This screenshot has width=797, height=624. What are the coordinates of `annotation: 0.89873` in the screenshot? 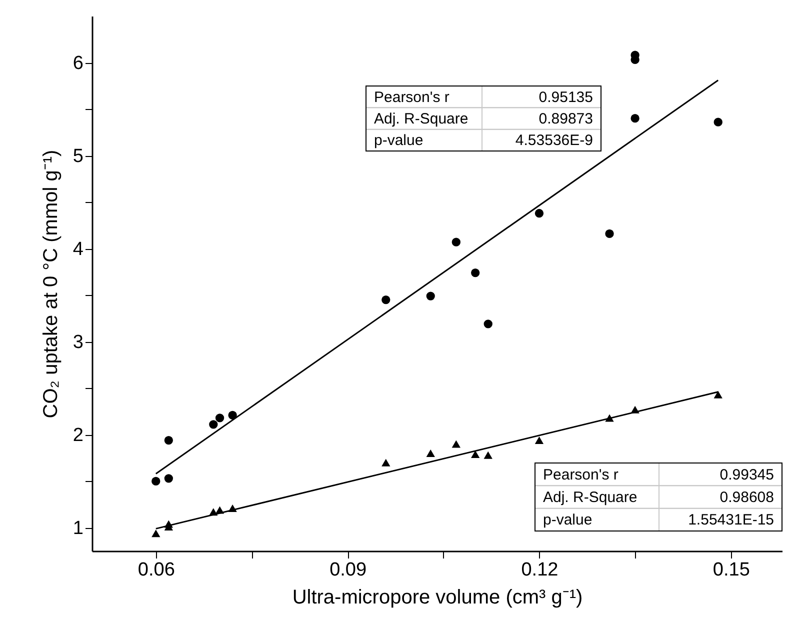 It's located at (565, 119).